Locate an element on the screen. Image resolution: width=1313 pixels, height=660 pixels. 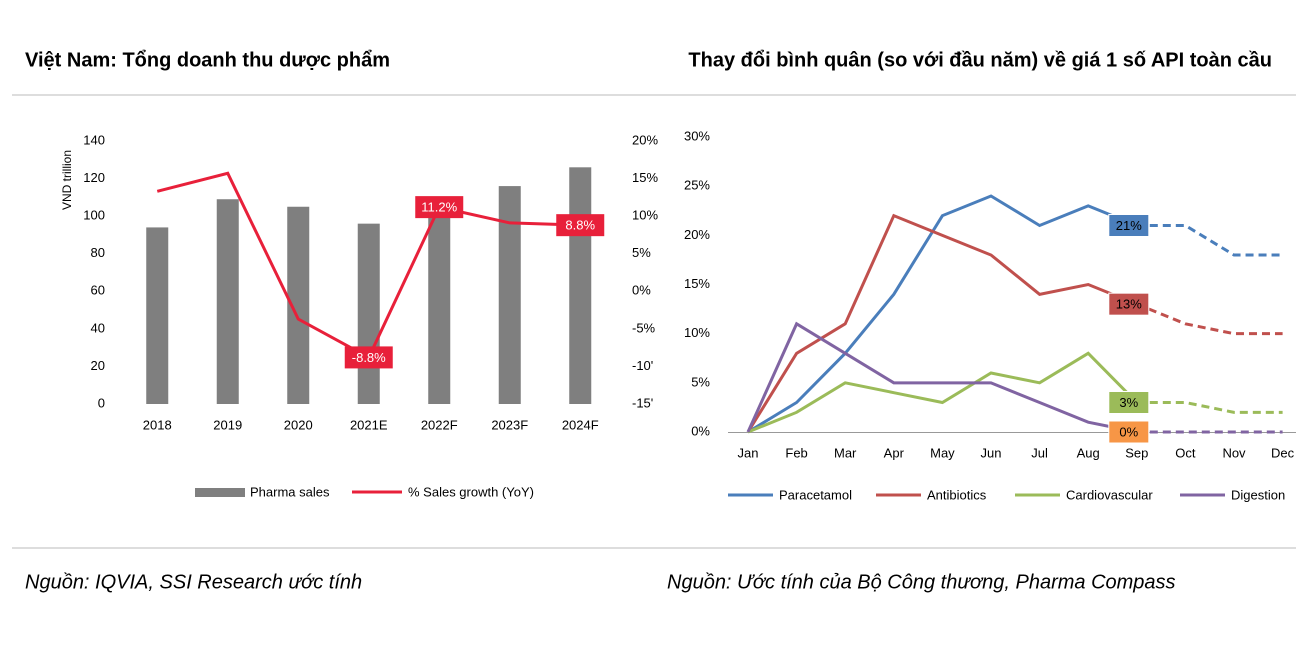
value-label: 0% is located at coordinates (1128, 431).